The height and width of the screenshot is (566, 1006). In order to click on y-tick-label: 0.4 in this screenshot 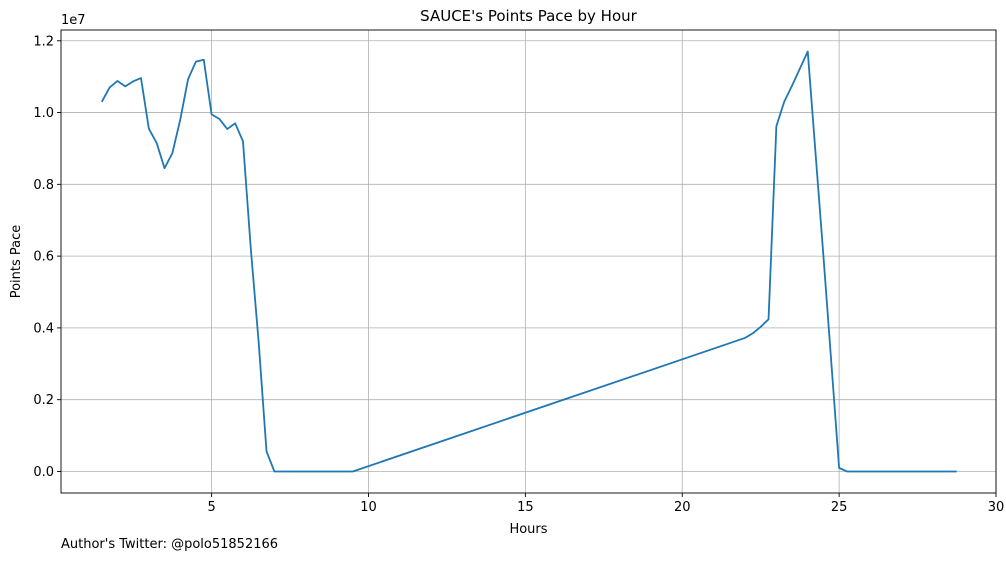, I will do `click(43, 328)`.